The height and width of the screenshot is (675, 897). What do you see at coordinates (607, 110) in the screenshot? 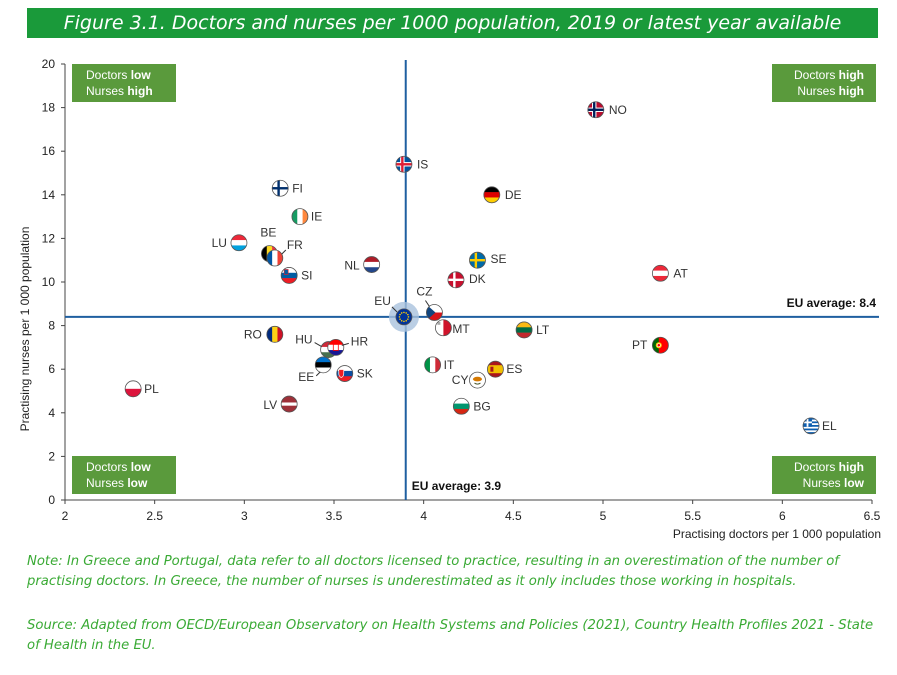
I see `point-no: NO` at bounding box center [607, 110].